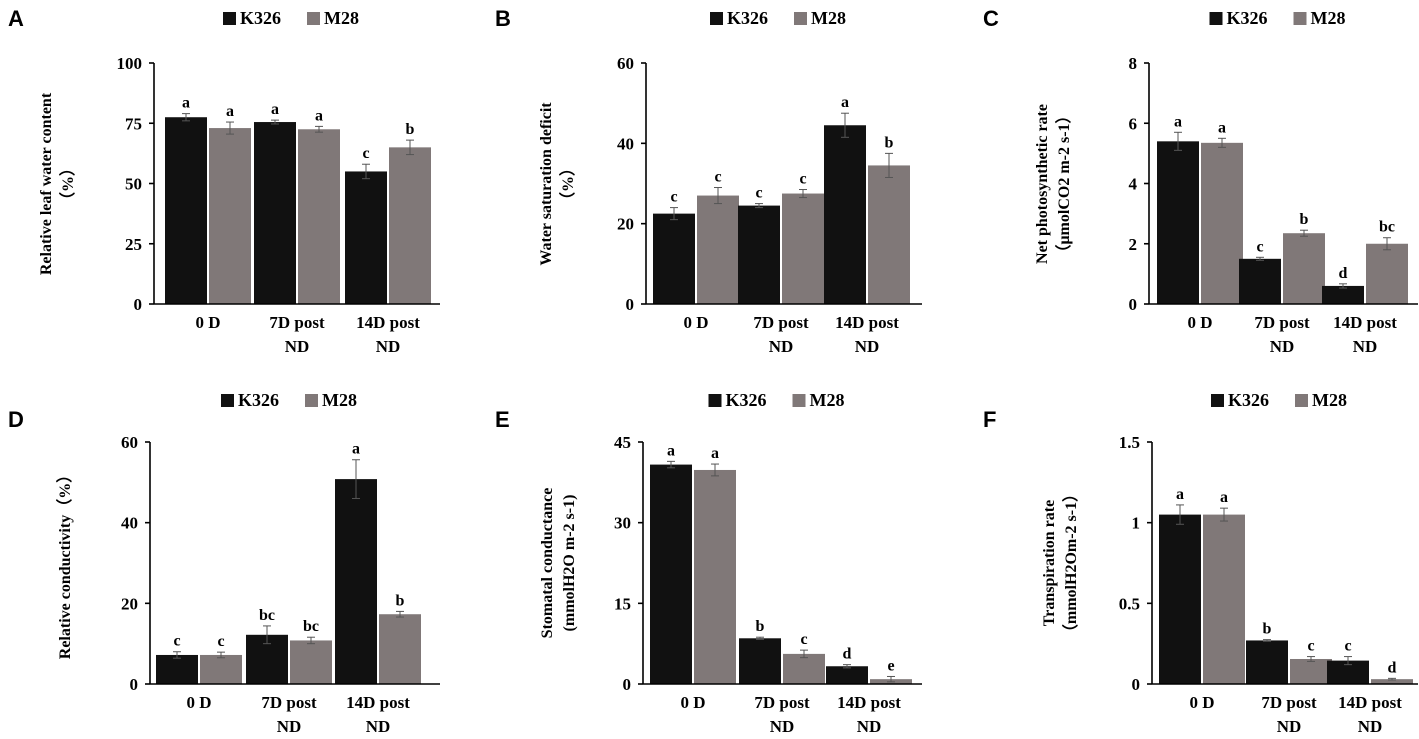 This screenshot has height=739, width=1419. Describe the element at coordinates (627, 684) in the screenshot. I see `y-tick-label: 0` at that location.